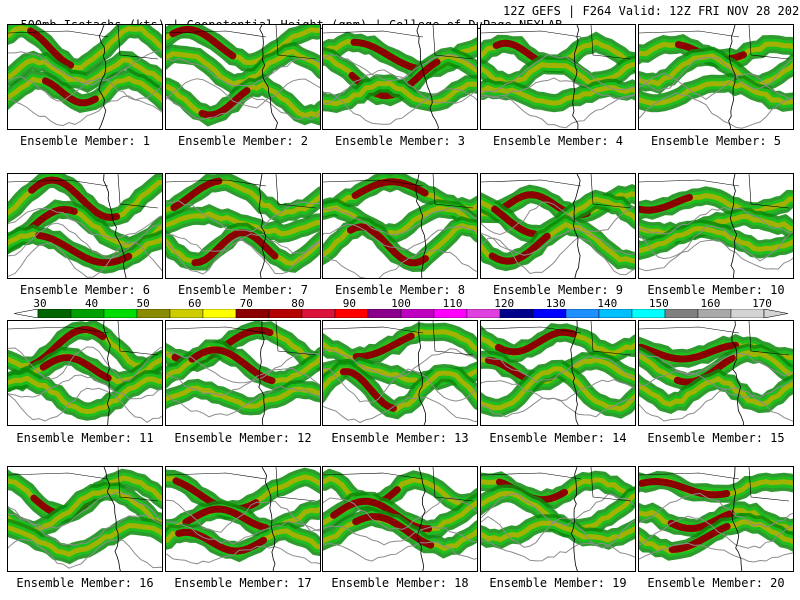 Image resolution: width=800 pixels, height=600 pixels. What do you see at coordinates (85, 583) in the screenshot?
I see `ensemble-caption-16: Ensemble Member: 16` at bounding box center [85, 583].